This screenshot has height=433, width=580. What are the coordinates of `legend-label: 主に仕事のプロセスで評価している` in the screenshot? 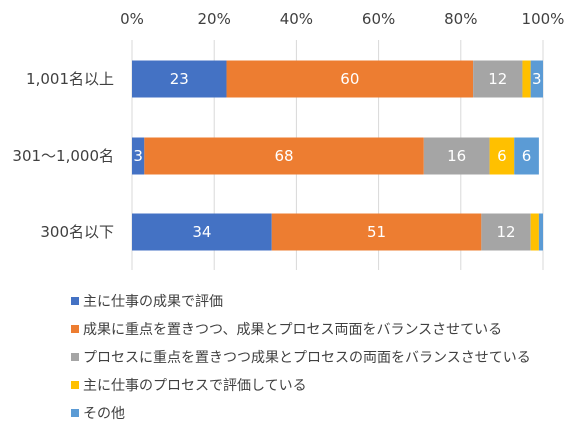 It's located at (195, 386).